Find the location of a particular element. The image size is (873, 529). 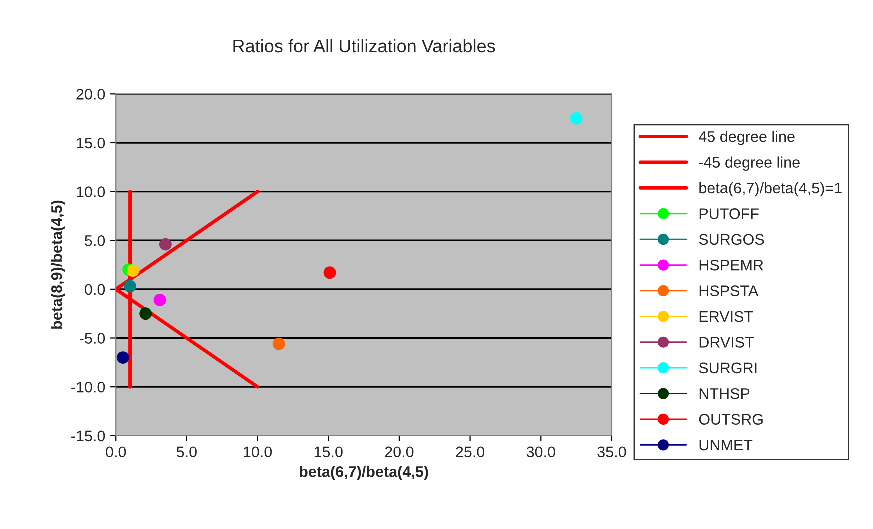

legend-label: NTHSP is located at coordinates (725, 394).